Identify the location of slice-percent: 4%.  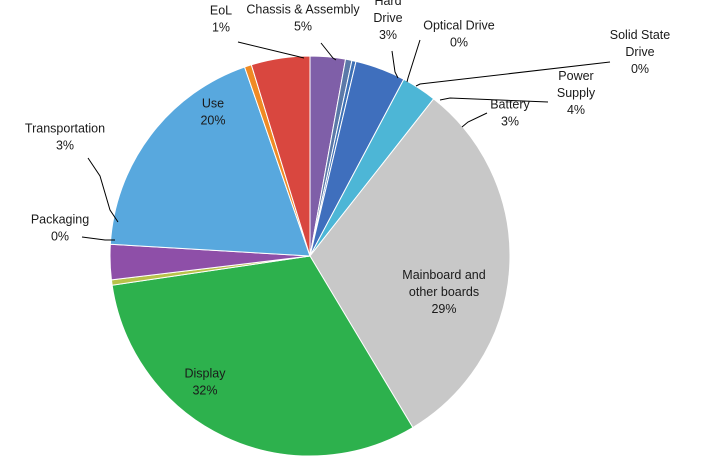
(576, 110).